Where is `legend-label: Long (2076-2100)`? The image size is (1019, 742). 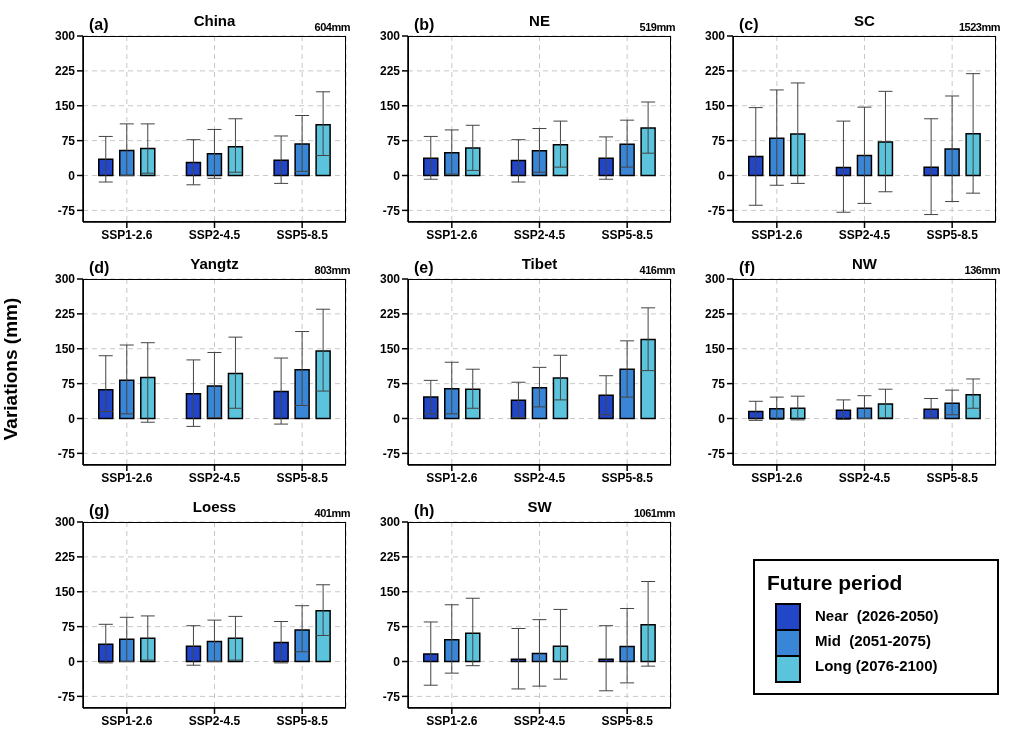
legend-label: Long (2076-2100) is located at coordinates (877, 666).